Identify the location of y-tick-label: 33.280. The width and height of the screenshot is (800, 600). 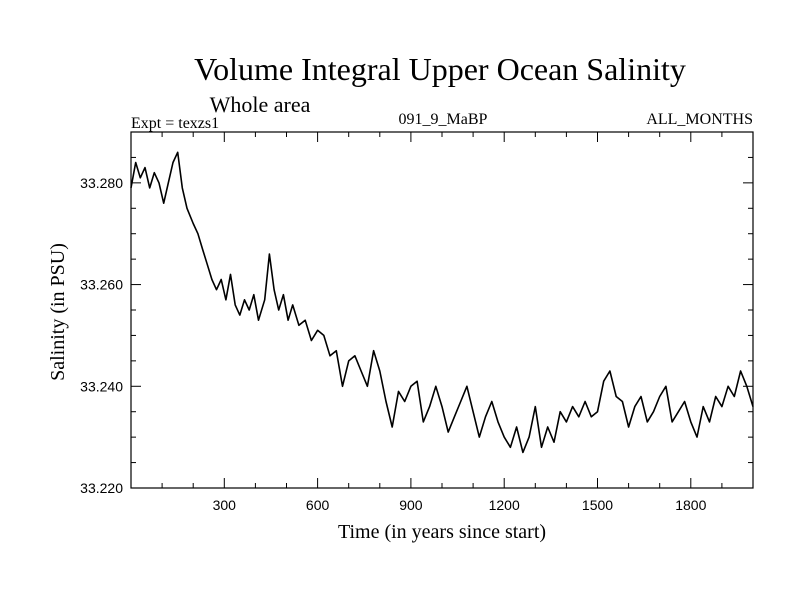
(101, 183).